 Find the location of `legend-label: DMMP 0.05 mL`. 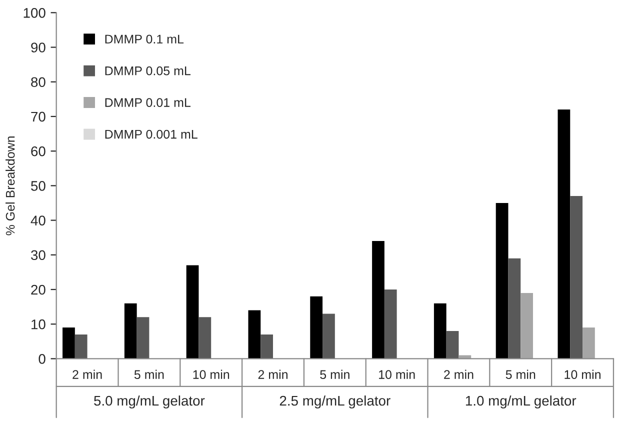

legend-label: DMMP 0.05 mL is located at coordinates (147, 71).